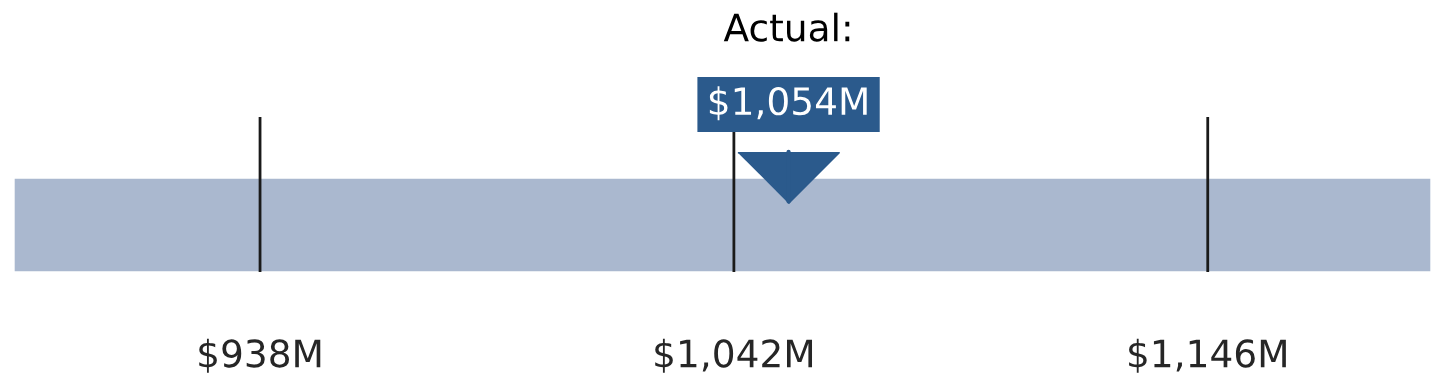  What do you see at coordinates (788, 103) in the screenshot?
I see `ref-line-label: $1,054M` at bounding box center [788, 103].